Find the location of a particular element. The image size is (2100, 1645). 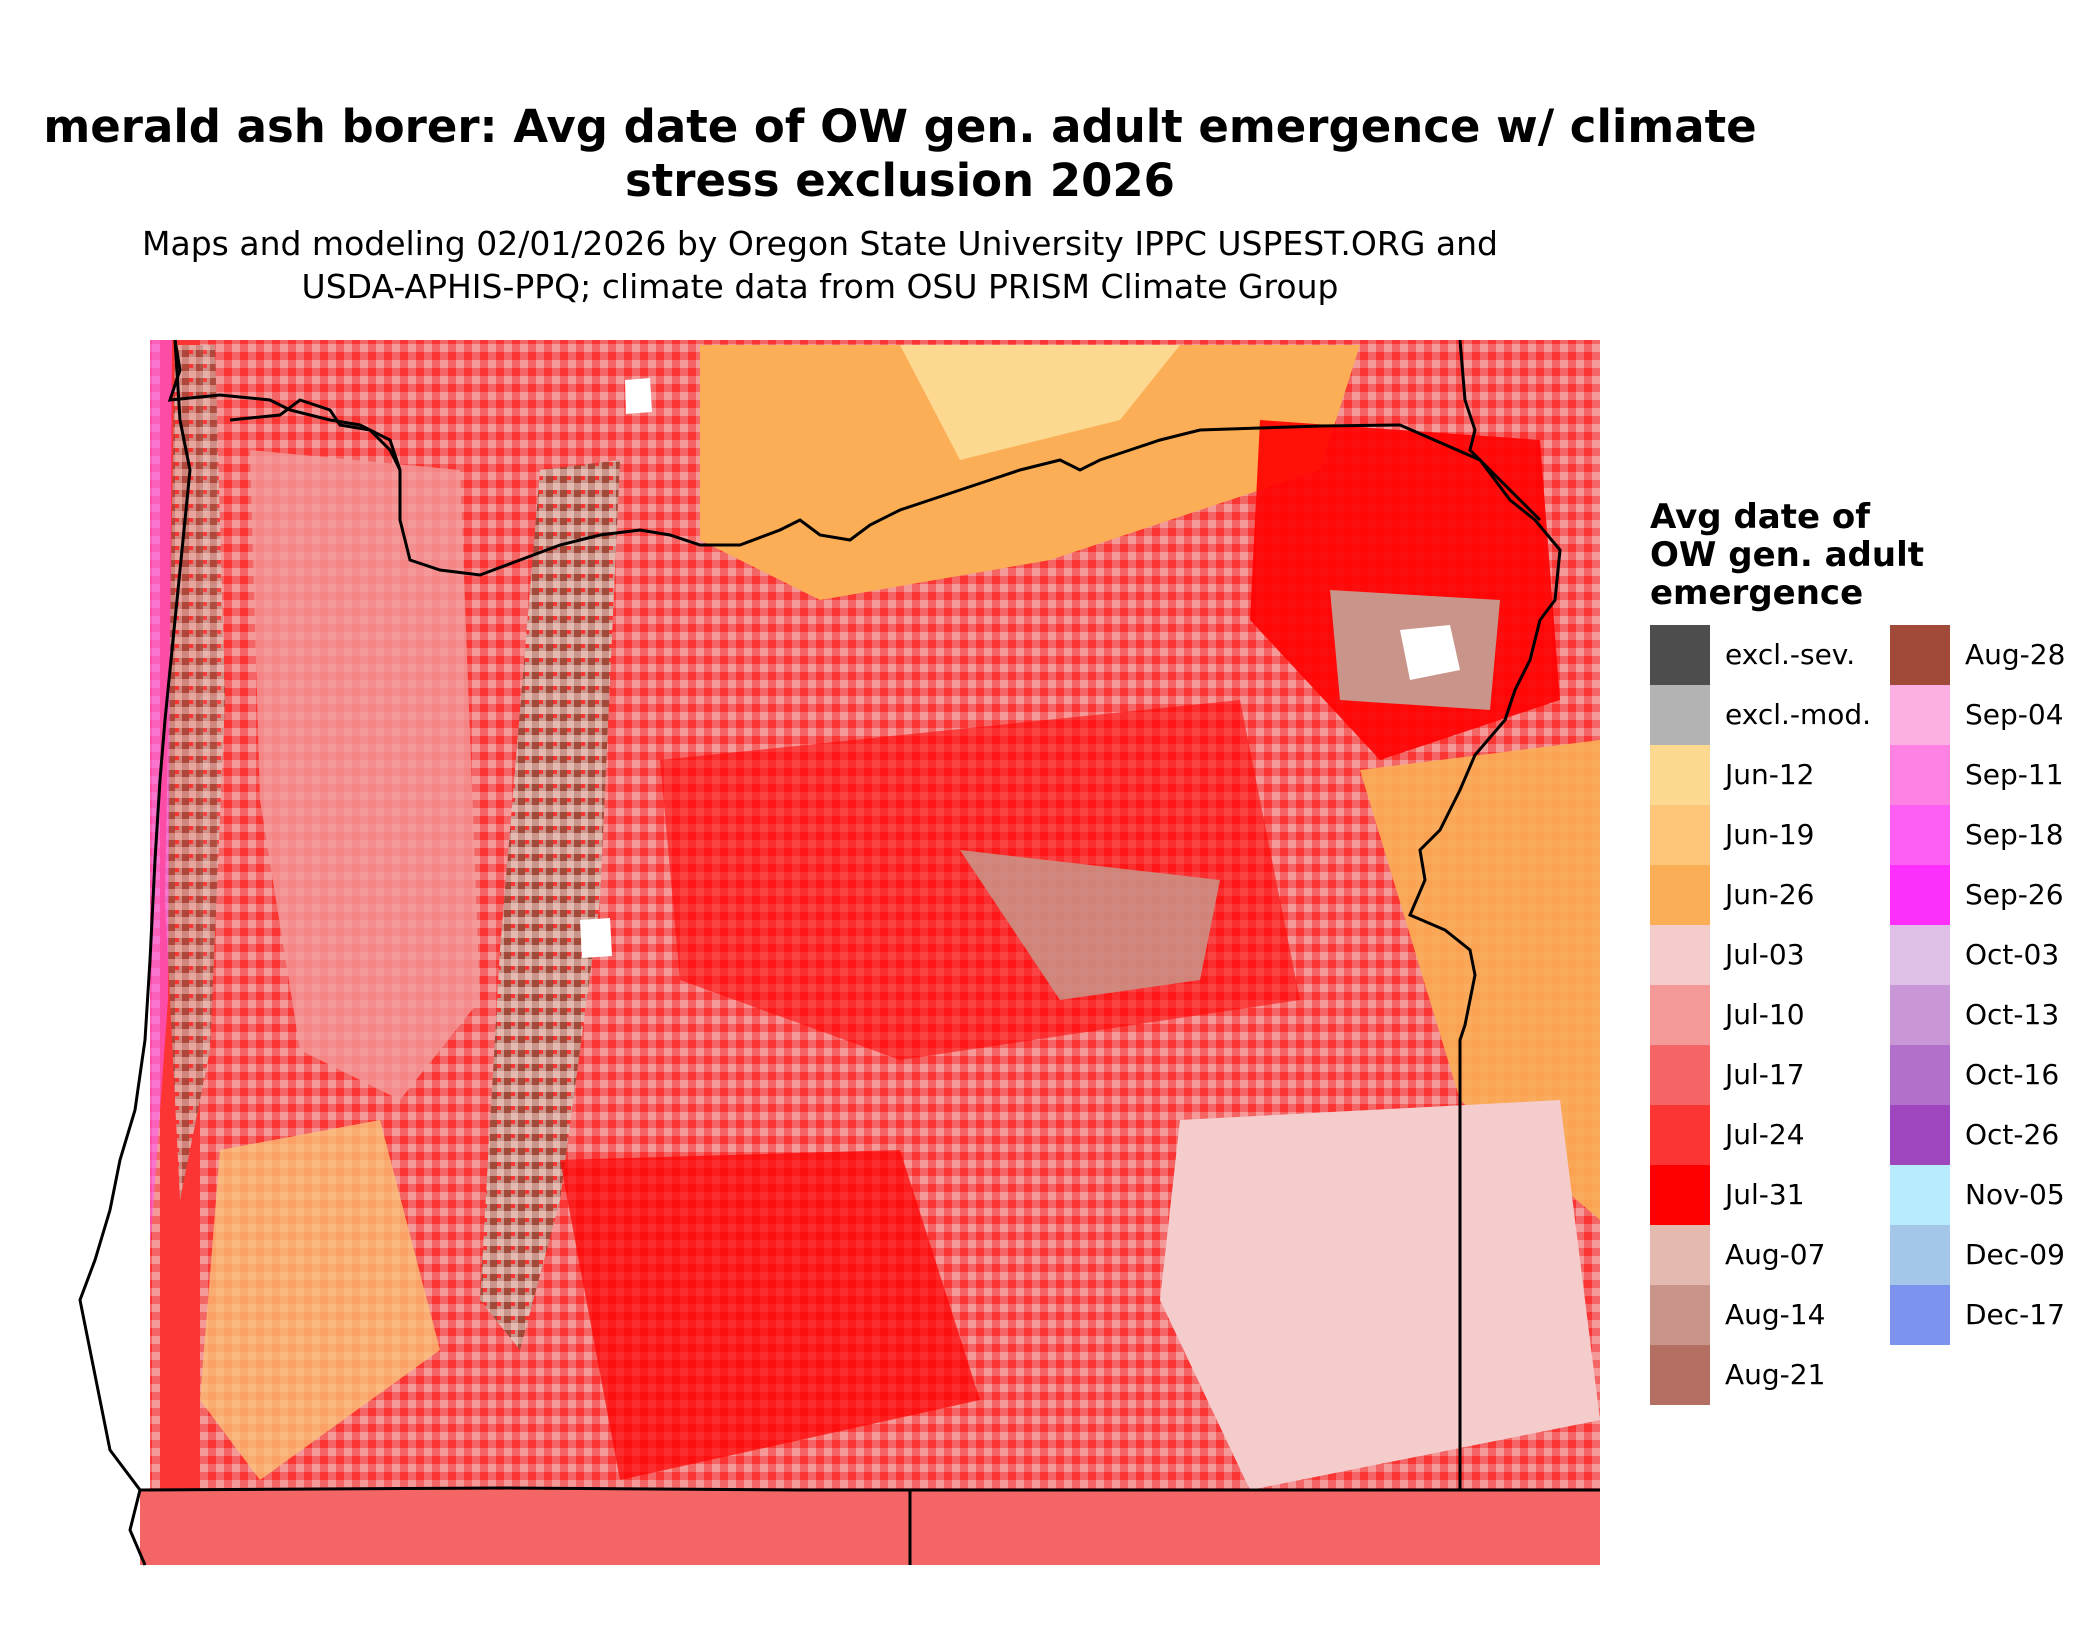

legend-label: Oct-16 is located at coordinates (2012, 1074).